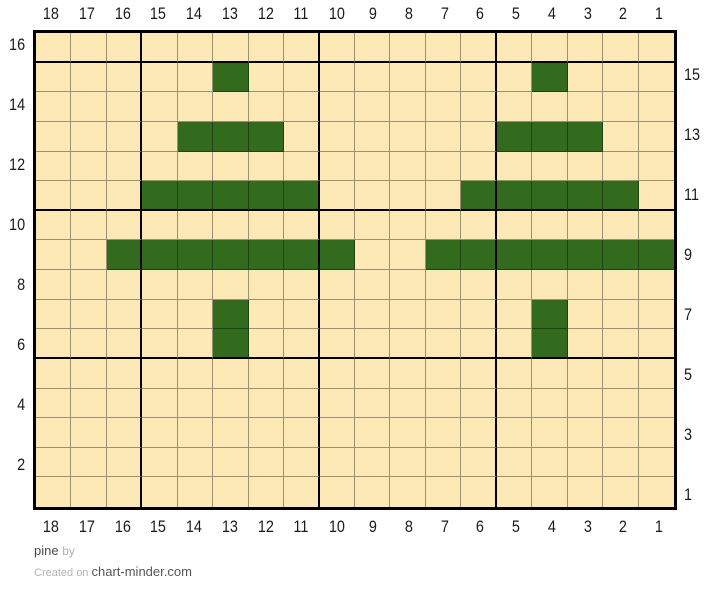 This screenshot has width=709, height=603. I want to click on bottom-axis-label: 17, so click(86, 526).